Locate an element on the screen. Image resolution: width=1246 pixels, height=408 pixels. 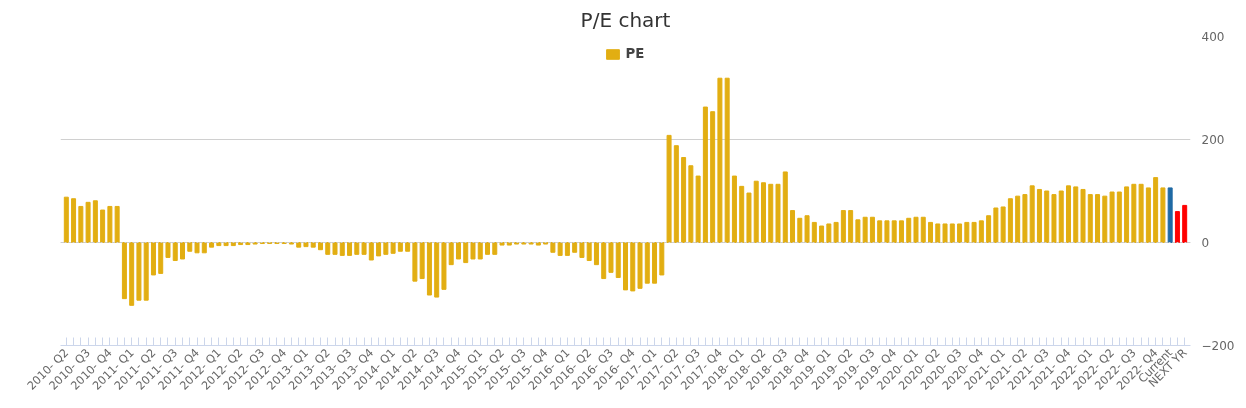
y-tick-label: −200 is located at coordinates (1218, 346).